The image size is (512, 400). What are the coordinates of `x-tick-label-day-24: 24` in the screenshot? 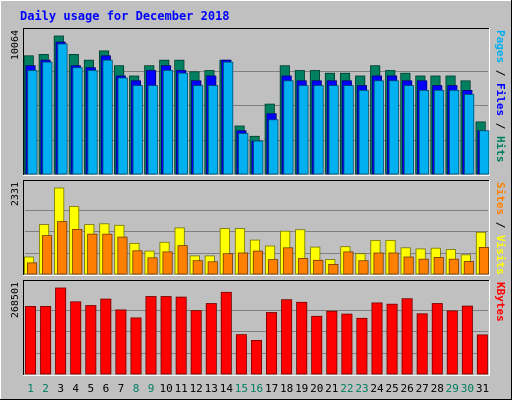 It's located at (377, 388).